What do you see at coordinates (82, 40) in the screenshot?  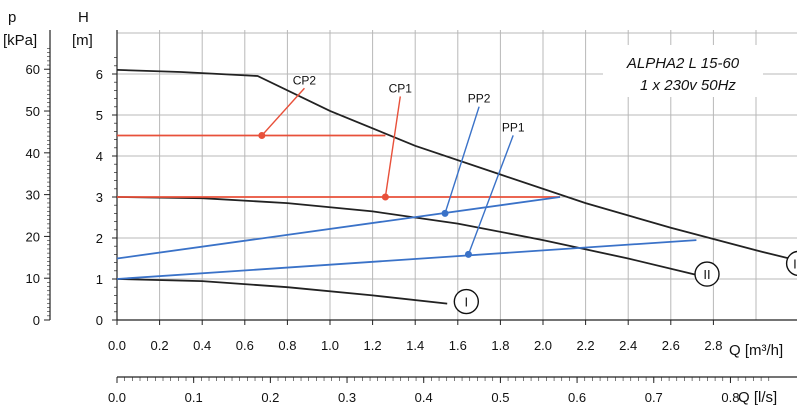 I see `y-right-label-unit: [m]` at bounding box center [82, 40].